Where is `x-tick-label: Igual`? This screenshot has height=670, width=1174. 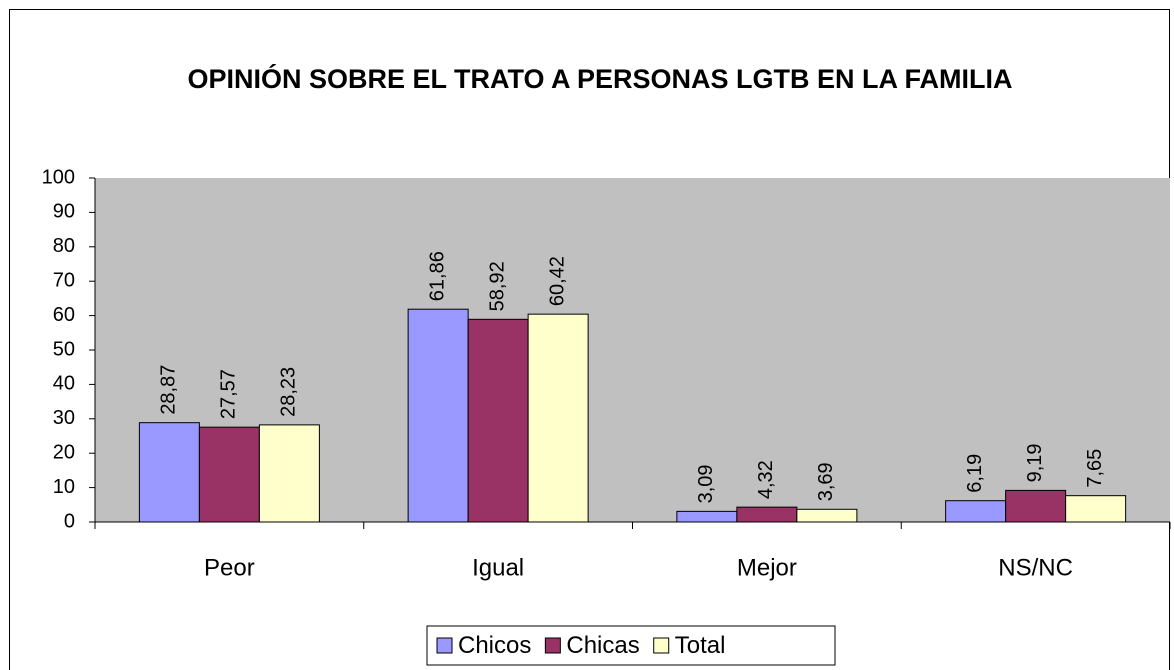 x-tick-label: Igual is located at coordinates (498, 567).